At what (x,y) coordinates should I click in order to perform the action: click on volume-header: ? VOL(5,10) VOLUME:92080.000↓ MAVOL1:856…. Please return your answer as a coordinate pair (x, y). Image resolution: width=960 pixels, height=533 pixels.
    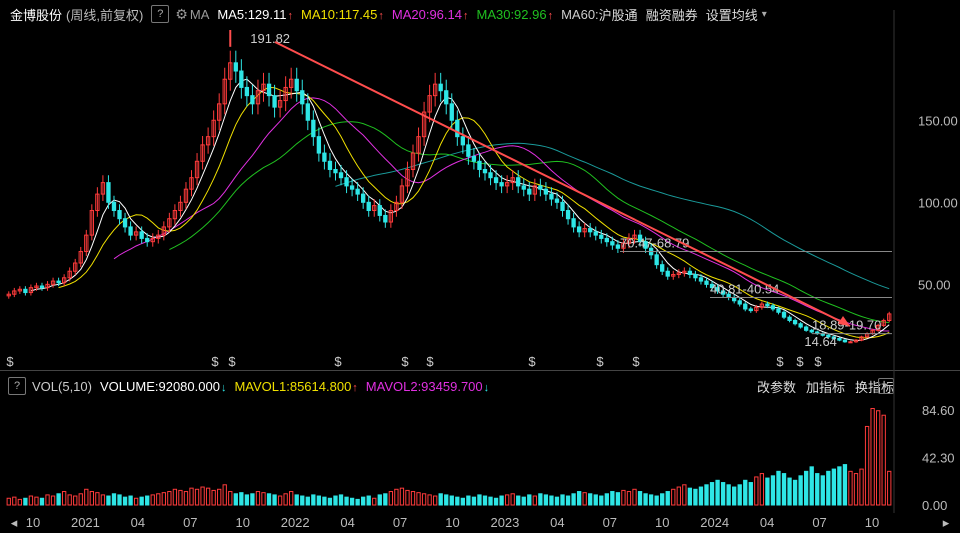
    Looking at the image, I should click on (480, 386).